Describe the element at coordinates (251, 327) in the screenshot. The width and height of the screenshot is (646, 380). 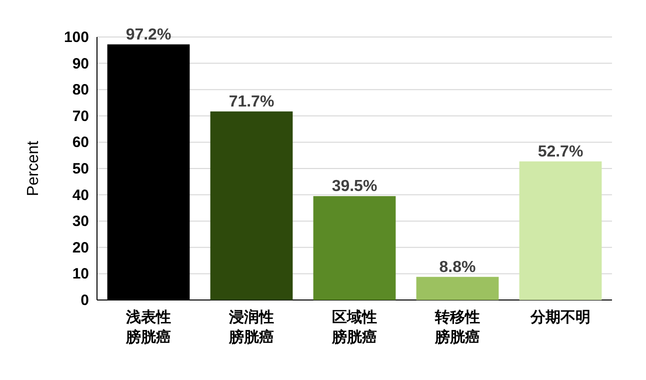
I see `x-tick-label: 浸润性膀胱癌` at that location.